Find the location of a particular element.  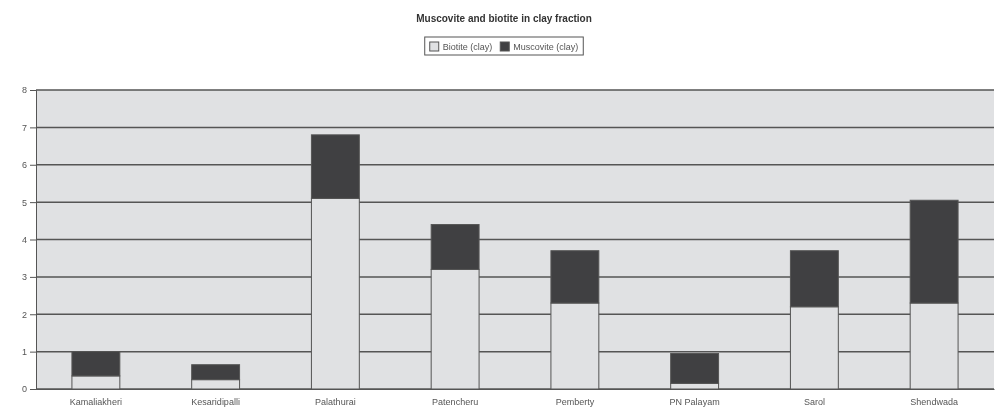

x-tick-label: Patencheru is located at coordinates (455, 402).